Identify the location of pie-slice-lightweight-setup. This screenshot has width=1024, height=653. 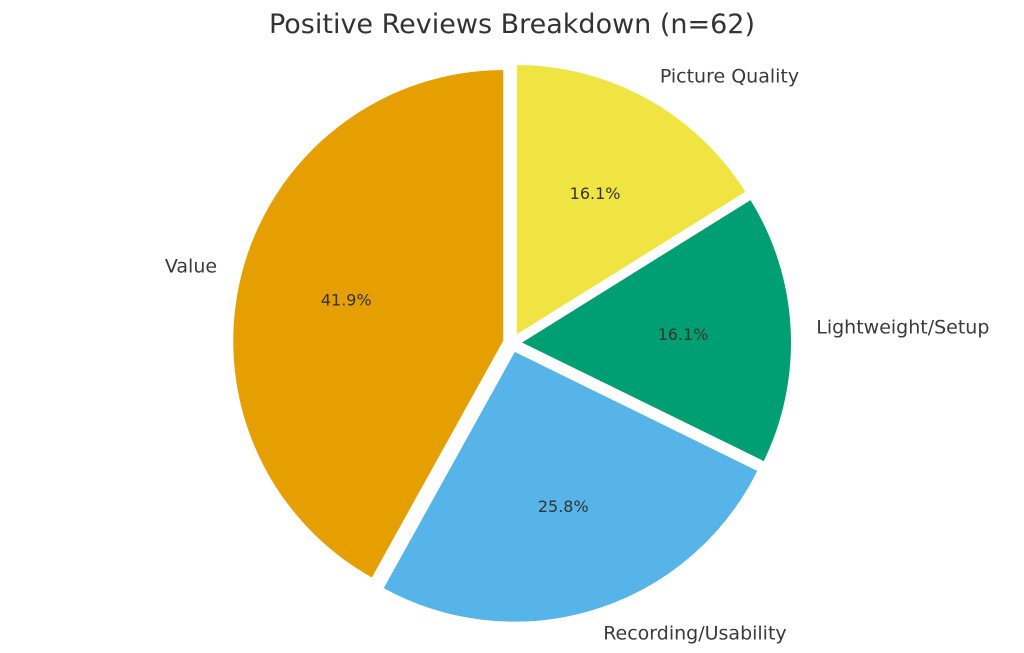
(655, 330).